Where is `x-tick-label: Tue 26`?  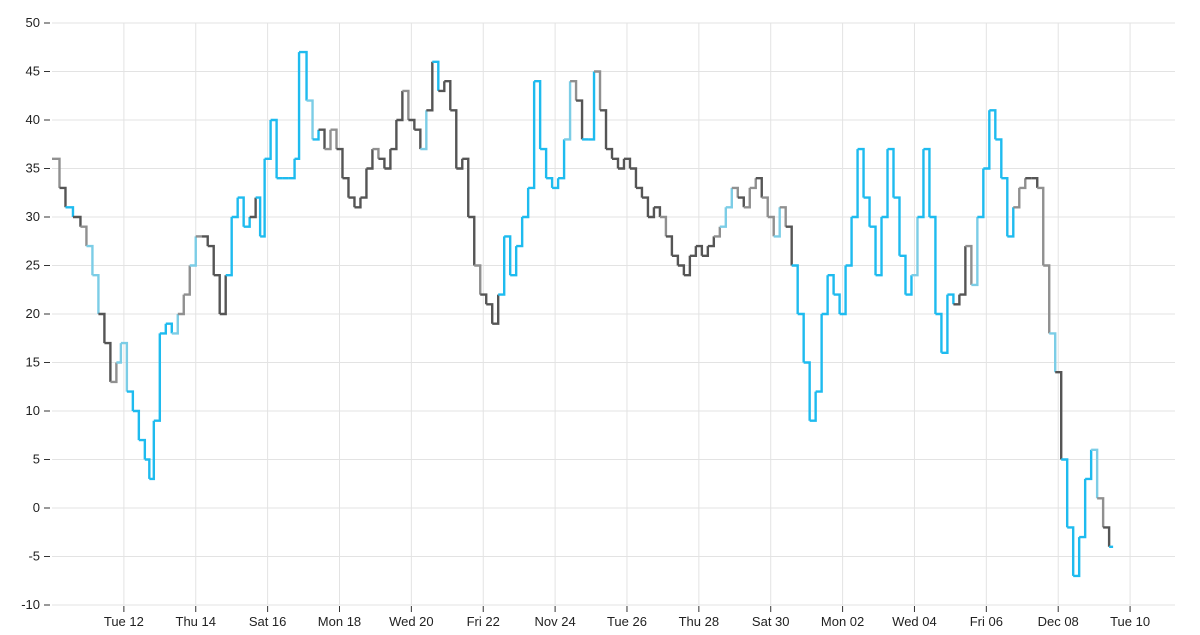
x-tick-label: Tue 26 is located at coordinates (627, 621).